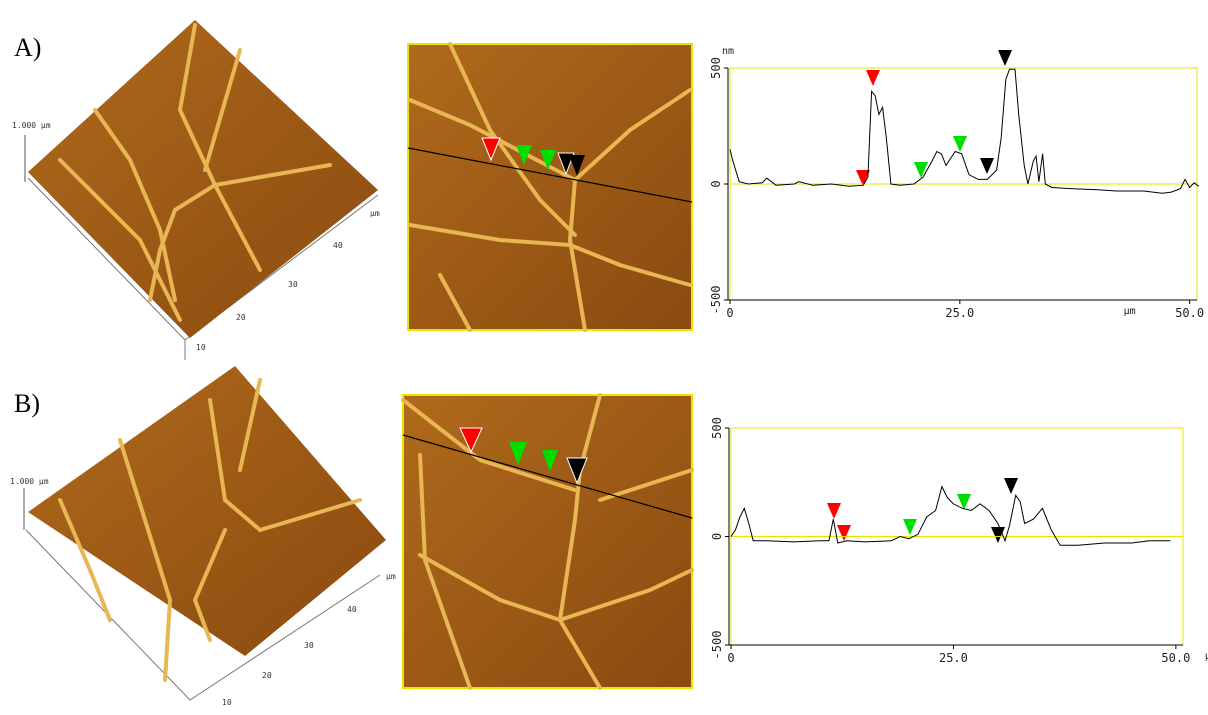 The width and height of the screenshot is (1208, 715). Describe the element at coordinates (27, 403) in the screenshot. I see `panel-label: B)` at that location.